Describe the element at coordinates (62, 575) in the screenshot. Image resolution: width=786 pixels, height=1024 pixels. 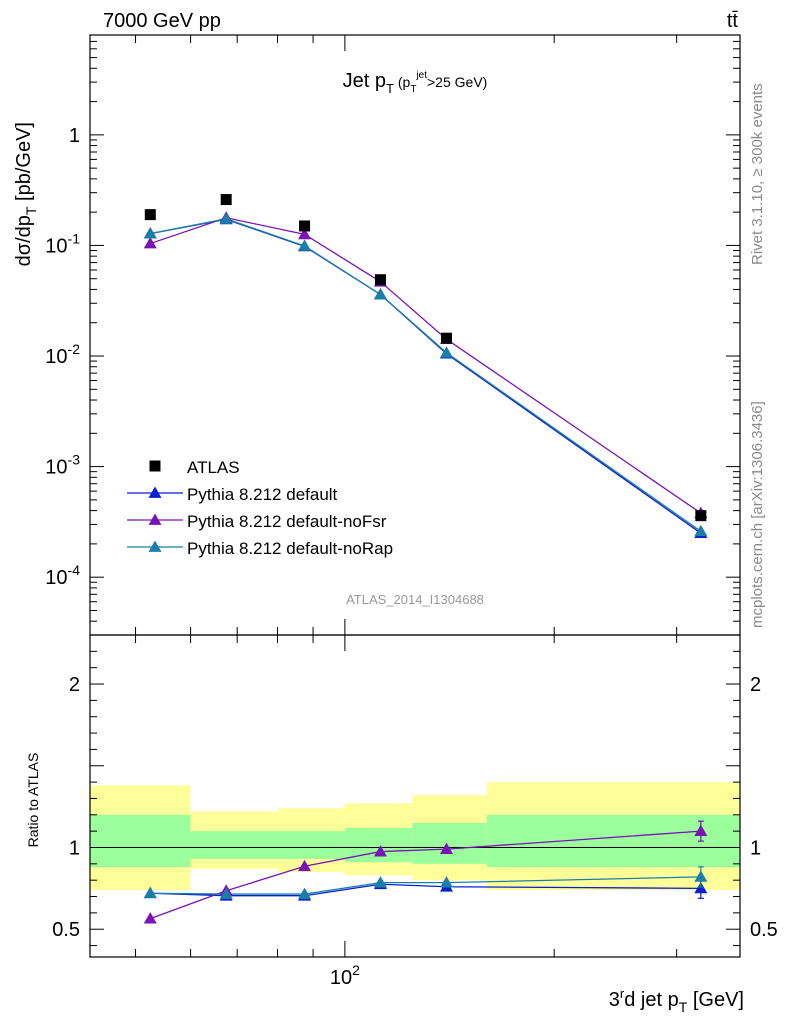
I see `main-y-tick-label: 10⁻⁴` at that location.